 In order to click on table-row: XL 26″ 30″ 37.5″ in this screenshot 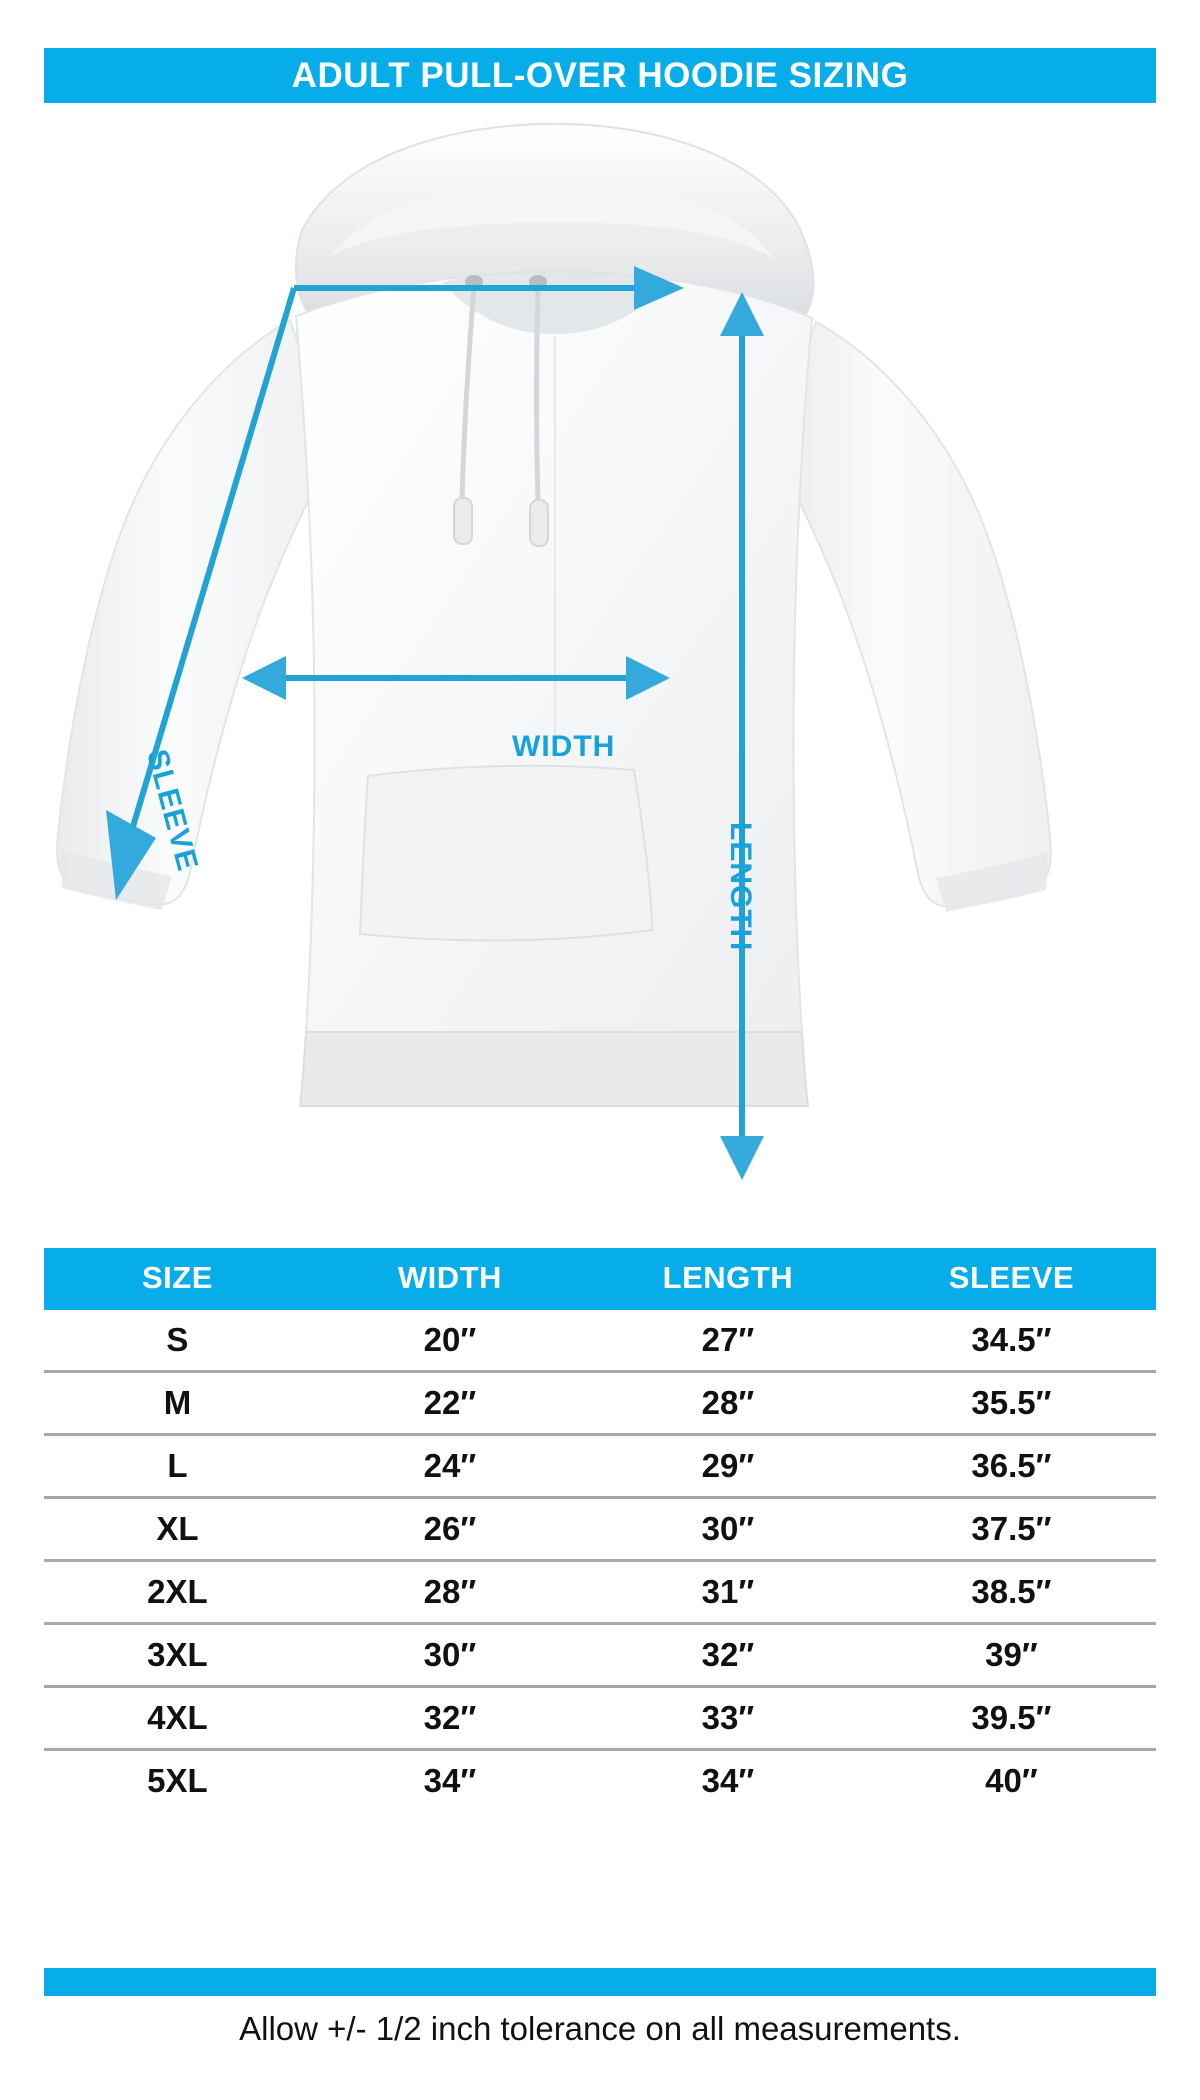, I will do `click(600, 1529)`.